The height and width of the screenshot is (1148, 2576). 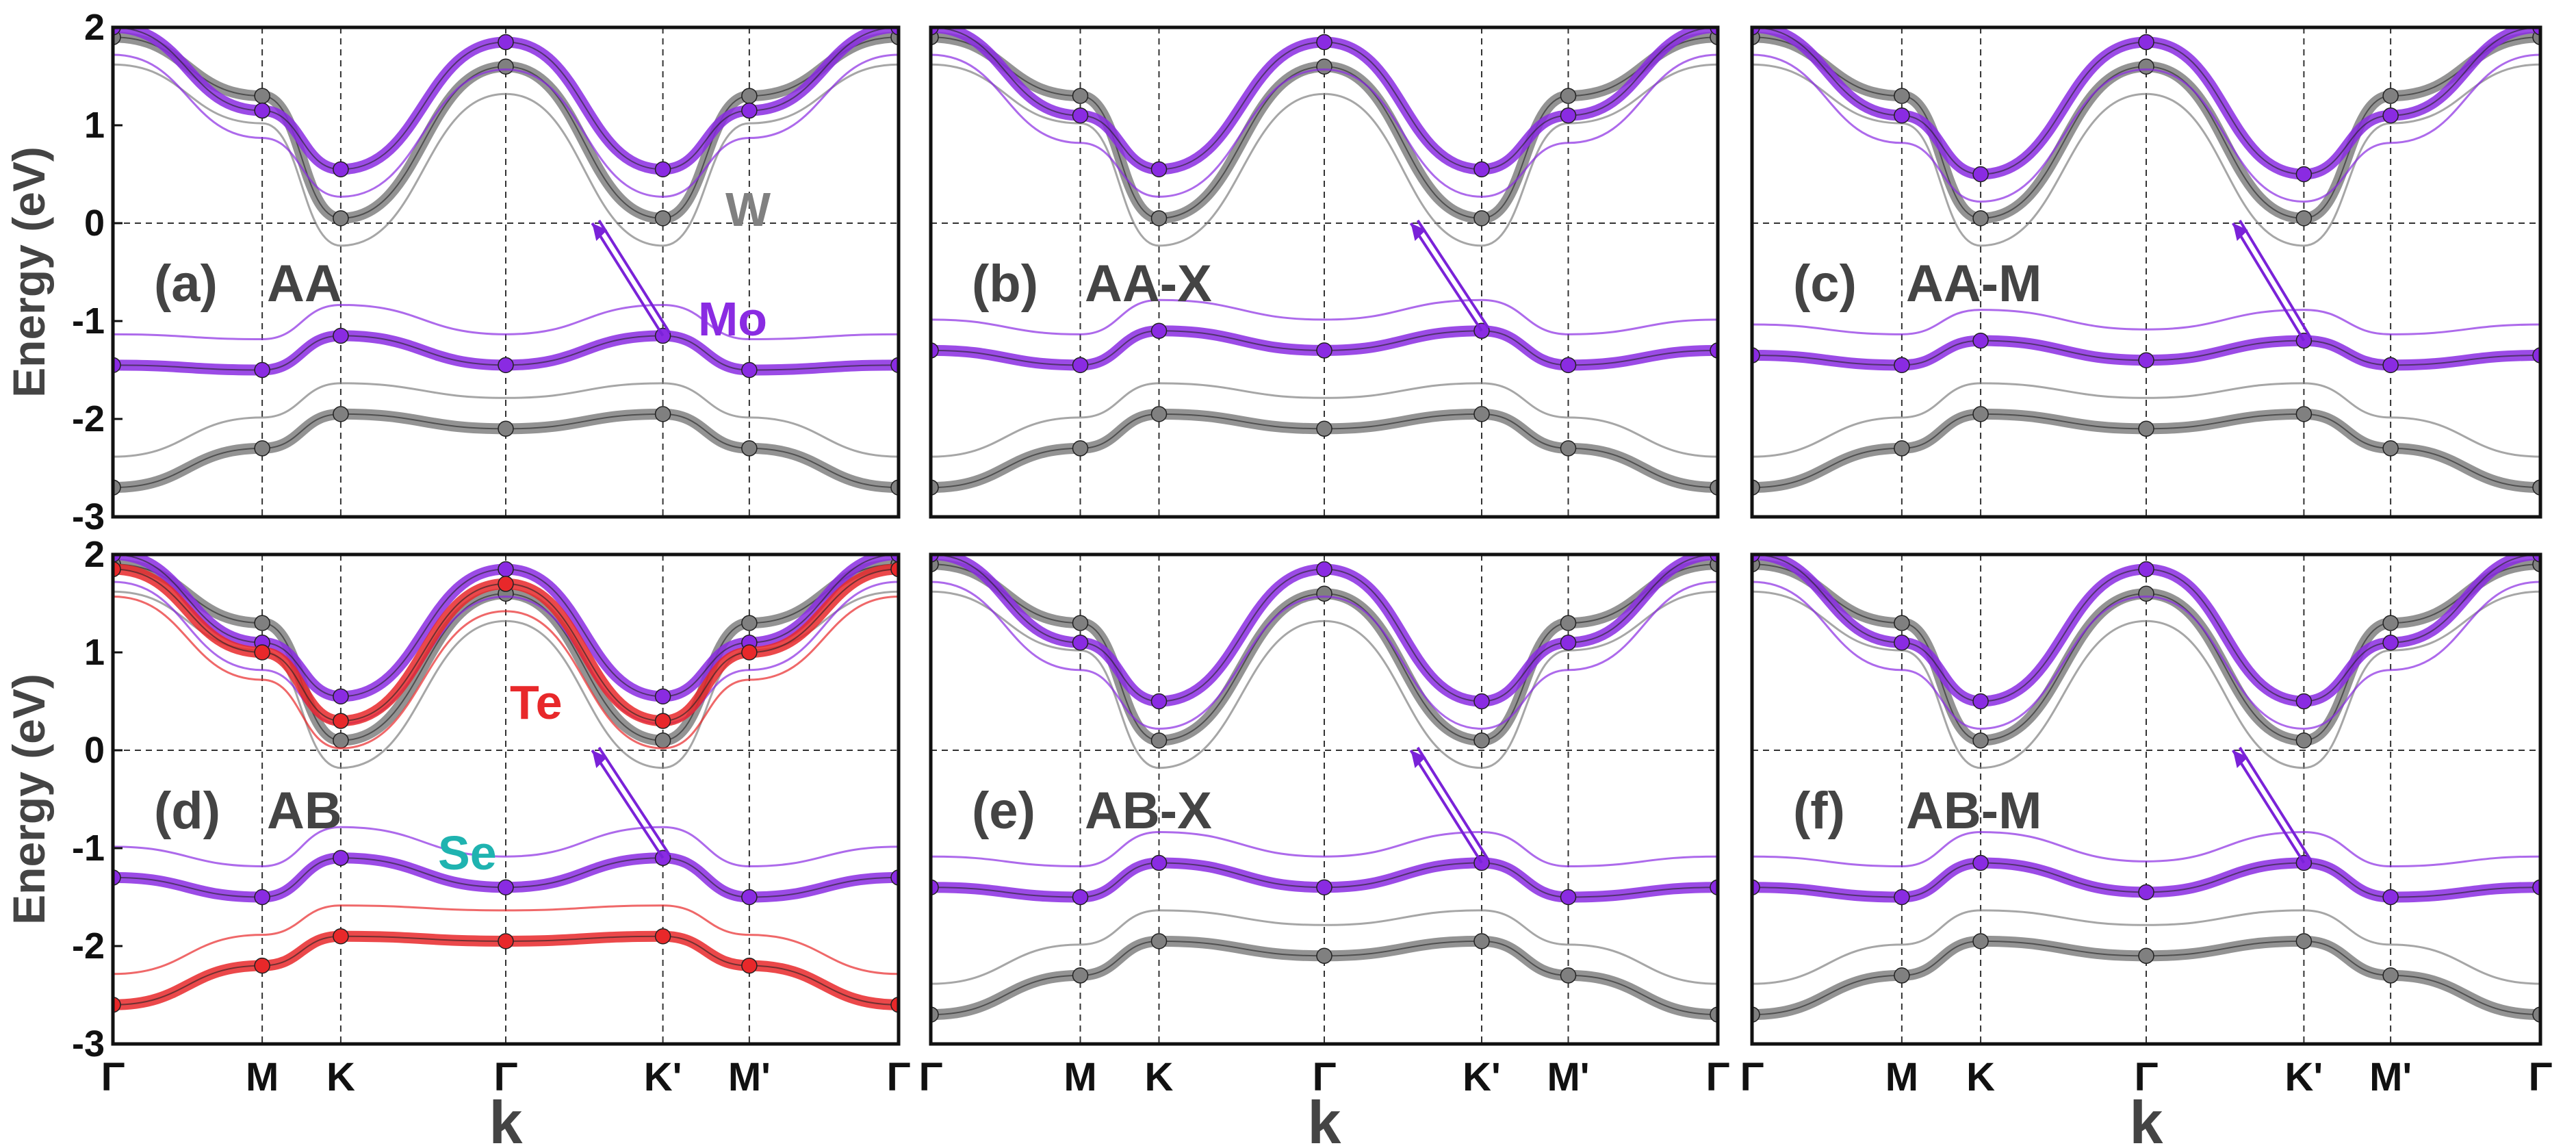 I want to click on x-tick-label: Γ, so click(x=113, y=1077).